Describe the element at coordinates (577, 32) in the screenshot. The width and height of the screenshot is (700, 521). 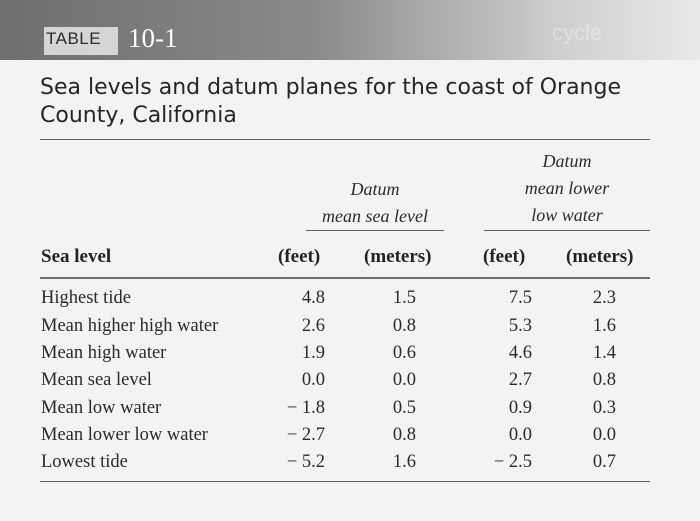
I see `banner-ghost-text: cycle` at that location.